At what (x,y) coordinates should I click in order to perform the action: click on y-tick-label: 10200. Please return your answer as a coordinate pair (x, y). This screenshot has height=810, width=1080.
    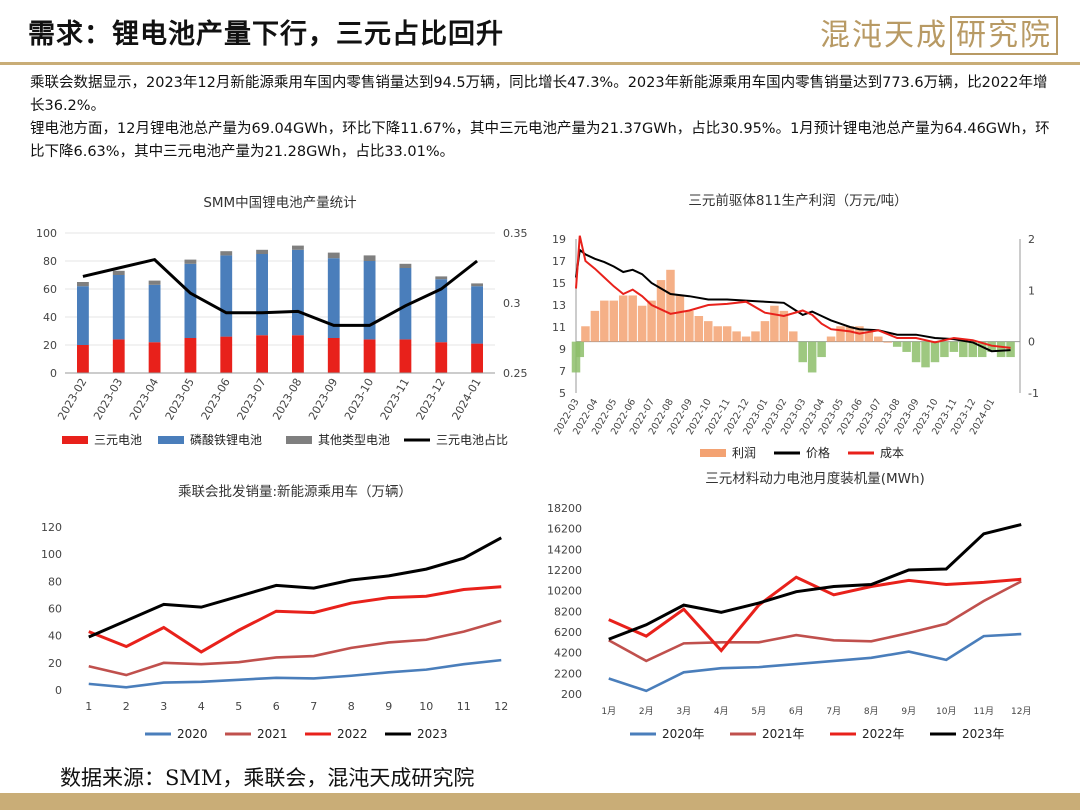
    Looking at the image, I should click on (564, 591).